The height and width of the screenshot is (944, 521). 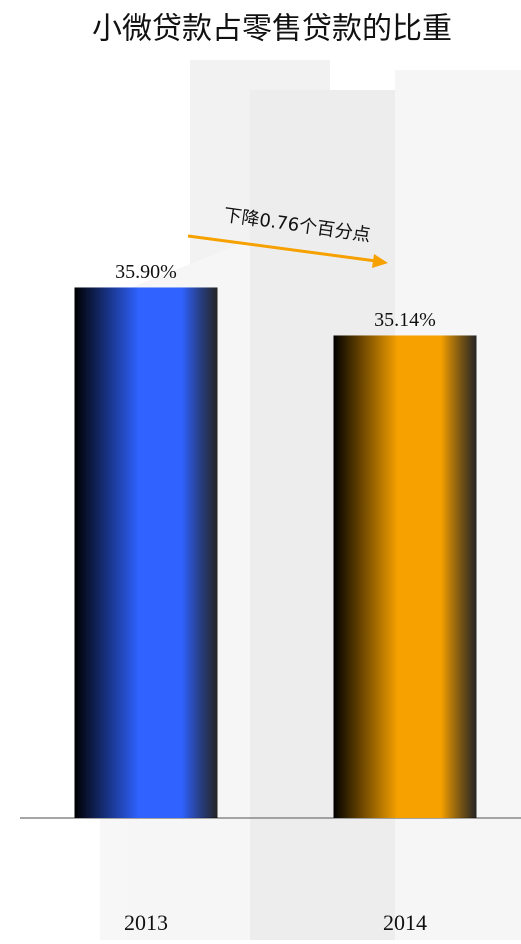 What do you see at coordinates (380, 261) in the screenshot?
I see `annotation-arrowhead` at bounding box center [380, 261].